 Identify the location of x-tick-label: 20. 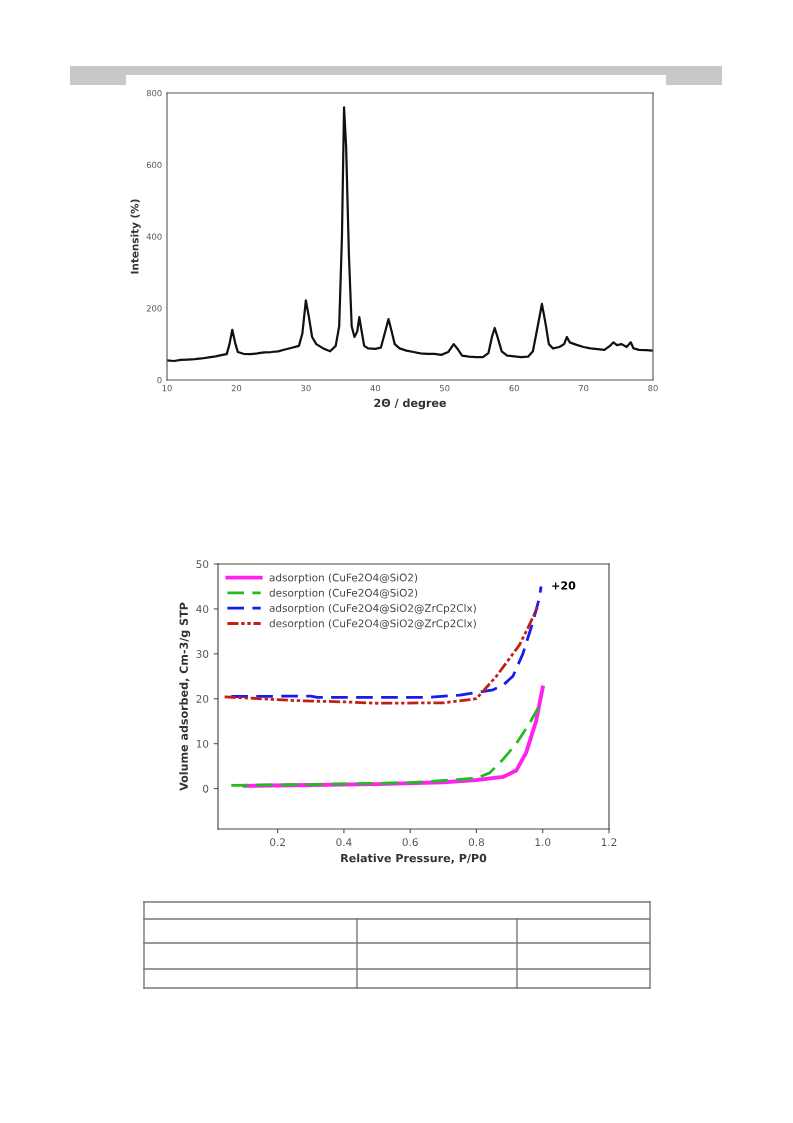
(236, 388).